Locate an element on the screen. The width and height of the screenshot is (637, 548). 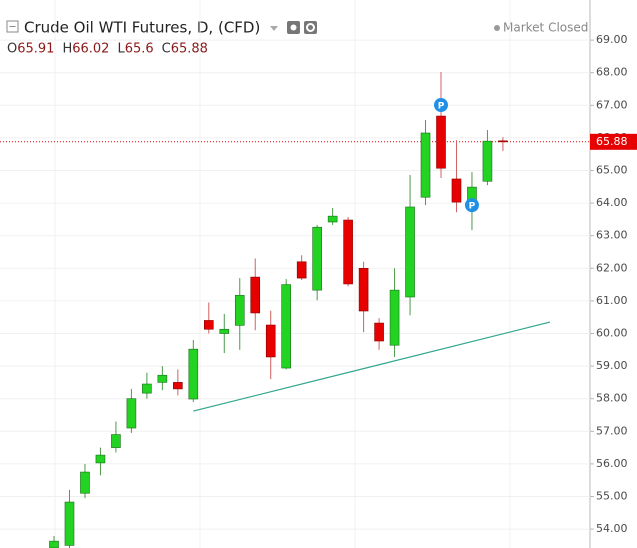
y-tick-label: 55.00 is located at coordinates (612, 495).